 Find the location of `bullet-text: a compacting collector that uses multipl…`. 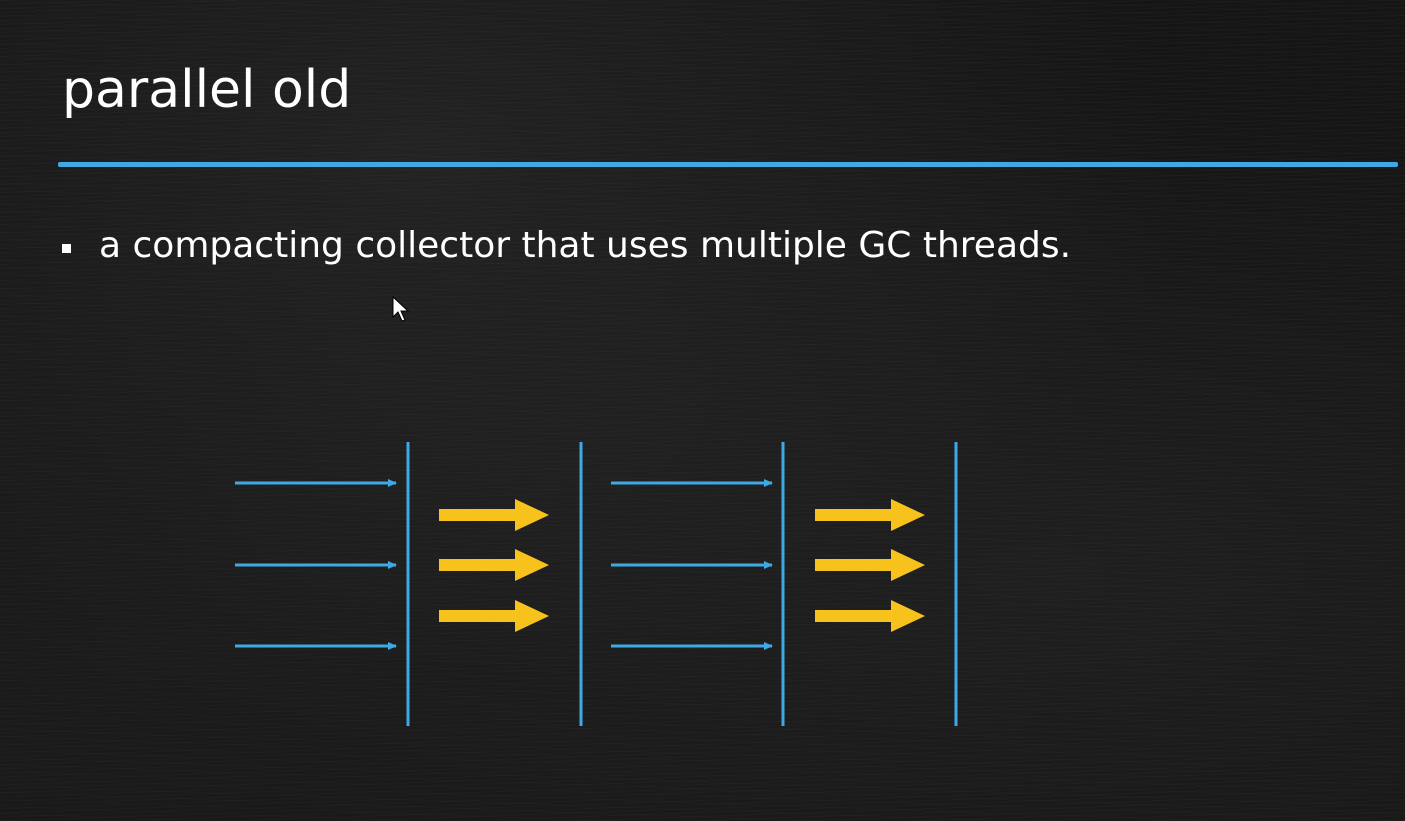

bullet-text: a compacting collector that uses multipl… is located at coordinates (585, 245).